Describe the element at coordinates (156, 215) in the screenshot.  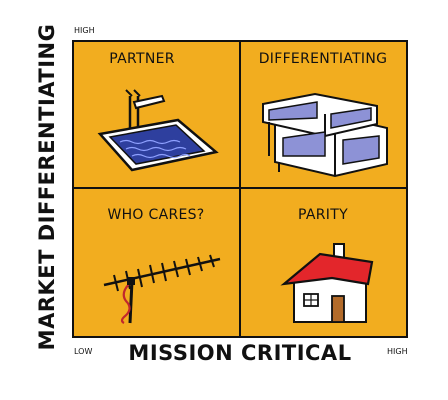
I see `quadrant-label-who-cares: WHO CARES?` at that location.